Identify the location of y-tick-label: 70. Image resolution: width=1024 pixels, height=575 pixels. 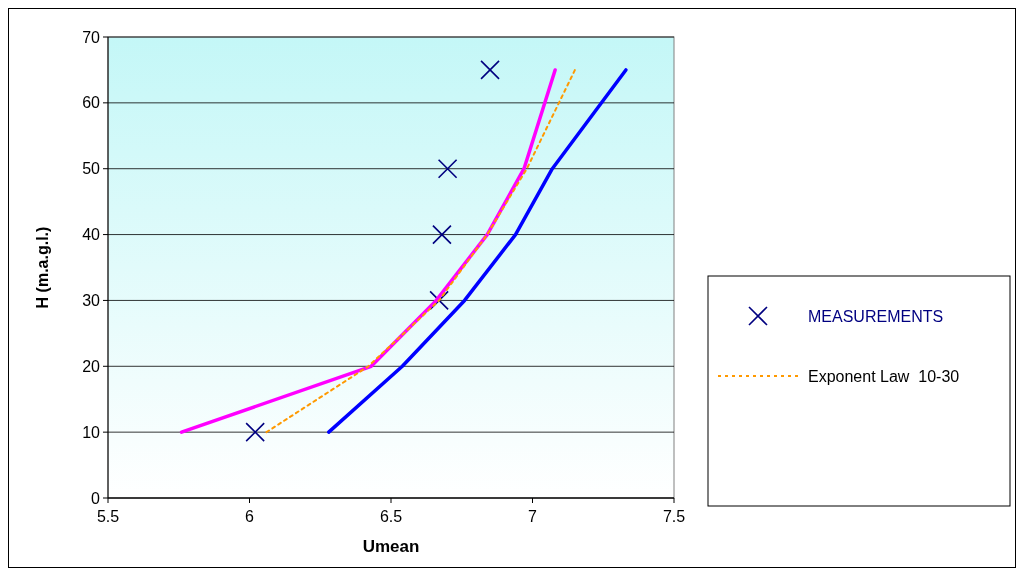
(91, 37).